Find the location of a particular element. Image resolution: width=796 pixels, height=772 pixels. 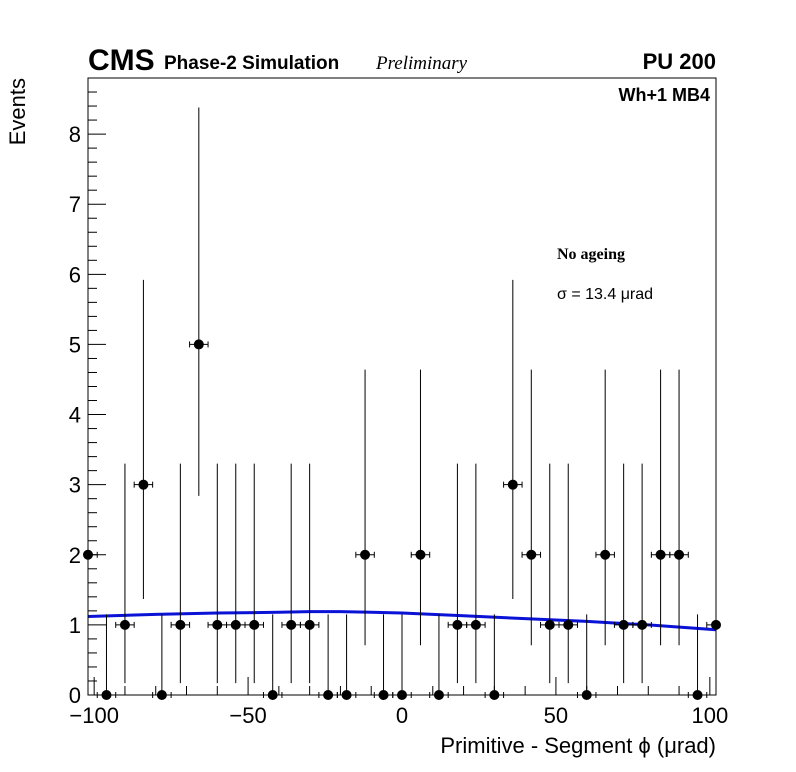

x-axis-title: Primitive - Segment ϕ (μrad) is located at coordinates (578, 745).